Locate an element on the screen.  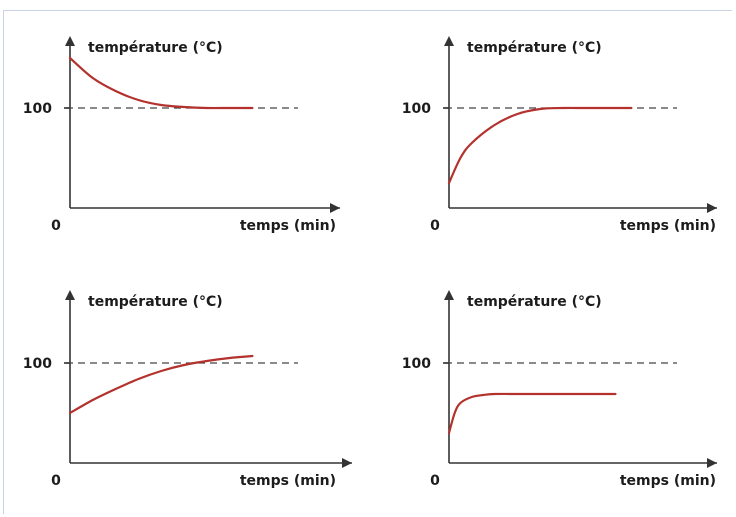
chart2-x-axis-label: temps (min) is located at coordinates (668, 226).